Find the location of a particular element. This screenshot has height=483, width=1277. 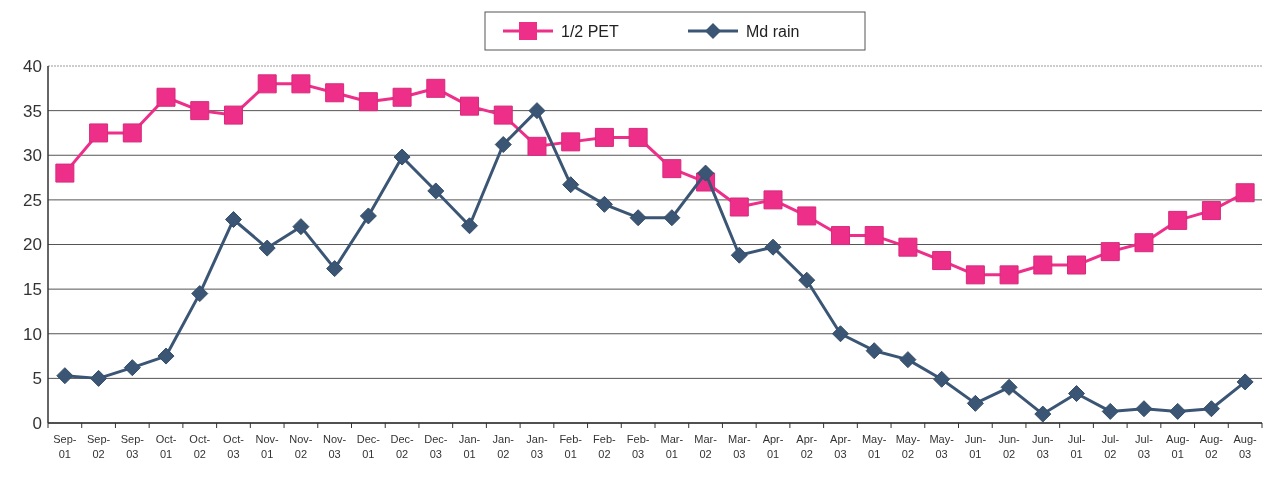

x-tick-label: Aug-01 is located at coordinates (1178, 446).